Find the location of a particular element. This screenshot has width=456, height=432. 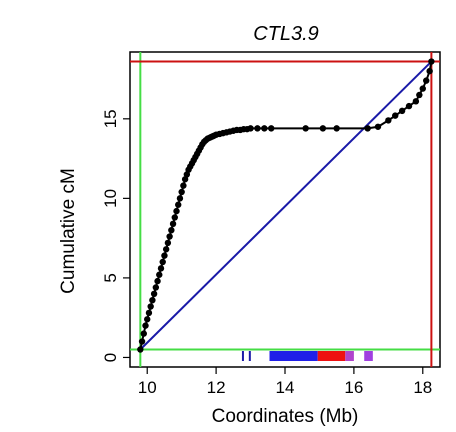

rug is located at coordinates (307, 356).